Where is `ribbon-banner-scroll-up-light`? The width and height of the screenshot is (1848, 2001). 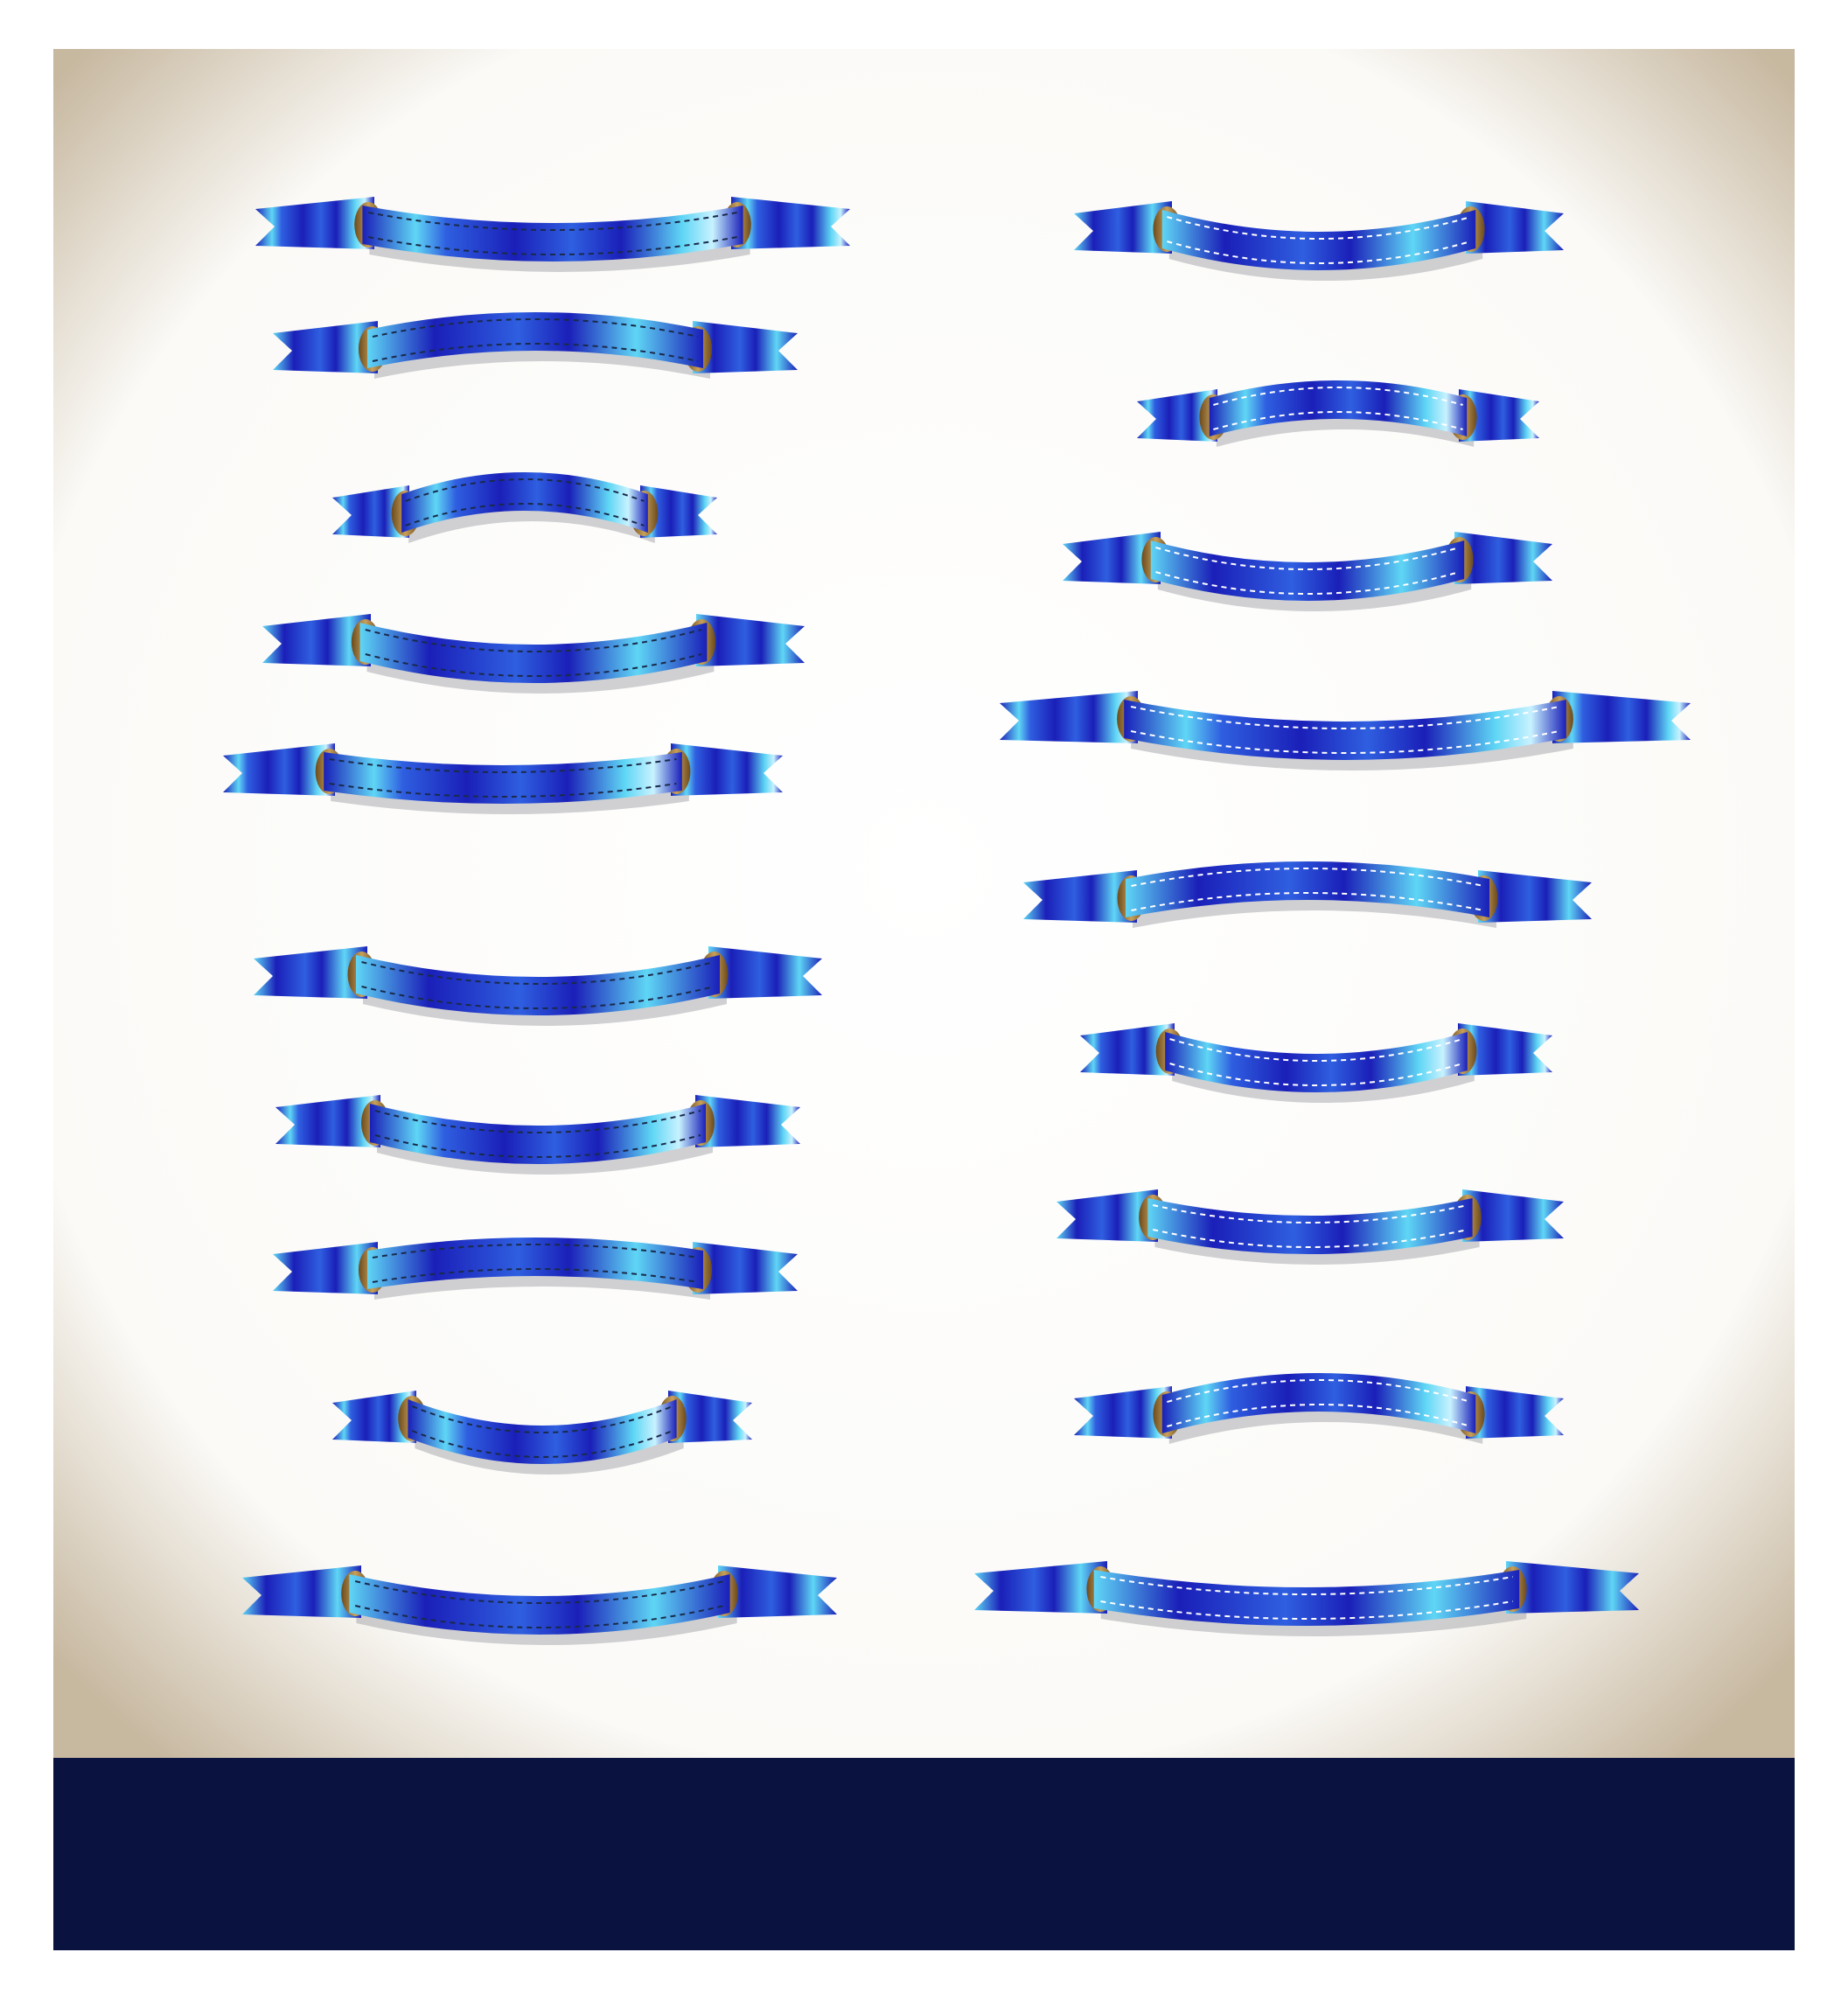
ribbon-banner-scroll-up-light is located at coordinates (1319, 1408).